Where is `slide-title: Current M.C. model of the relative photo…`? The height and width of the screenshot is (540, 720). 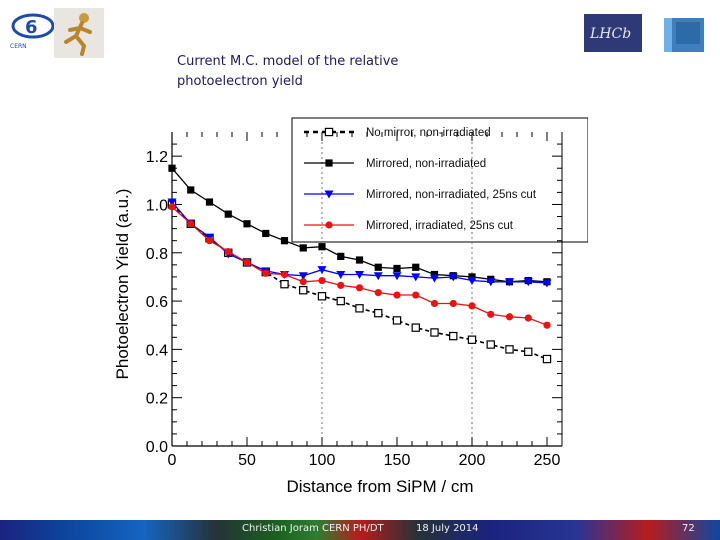
slide-title: Current M.C. model of the relative photo… is located at coordinates (288, 71).